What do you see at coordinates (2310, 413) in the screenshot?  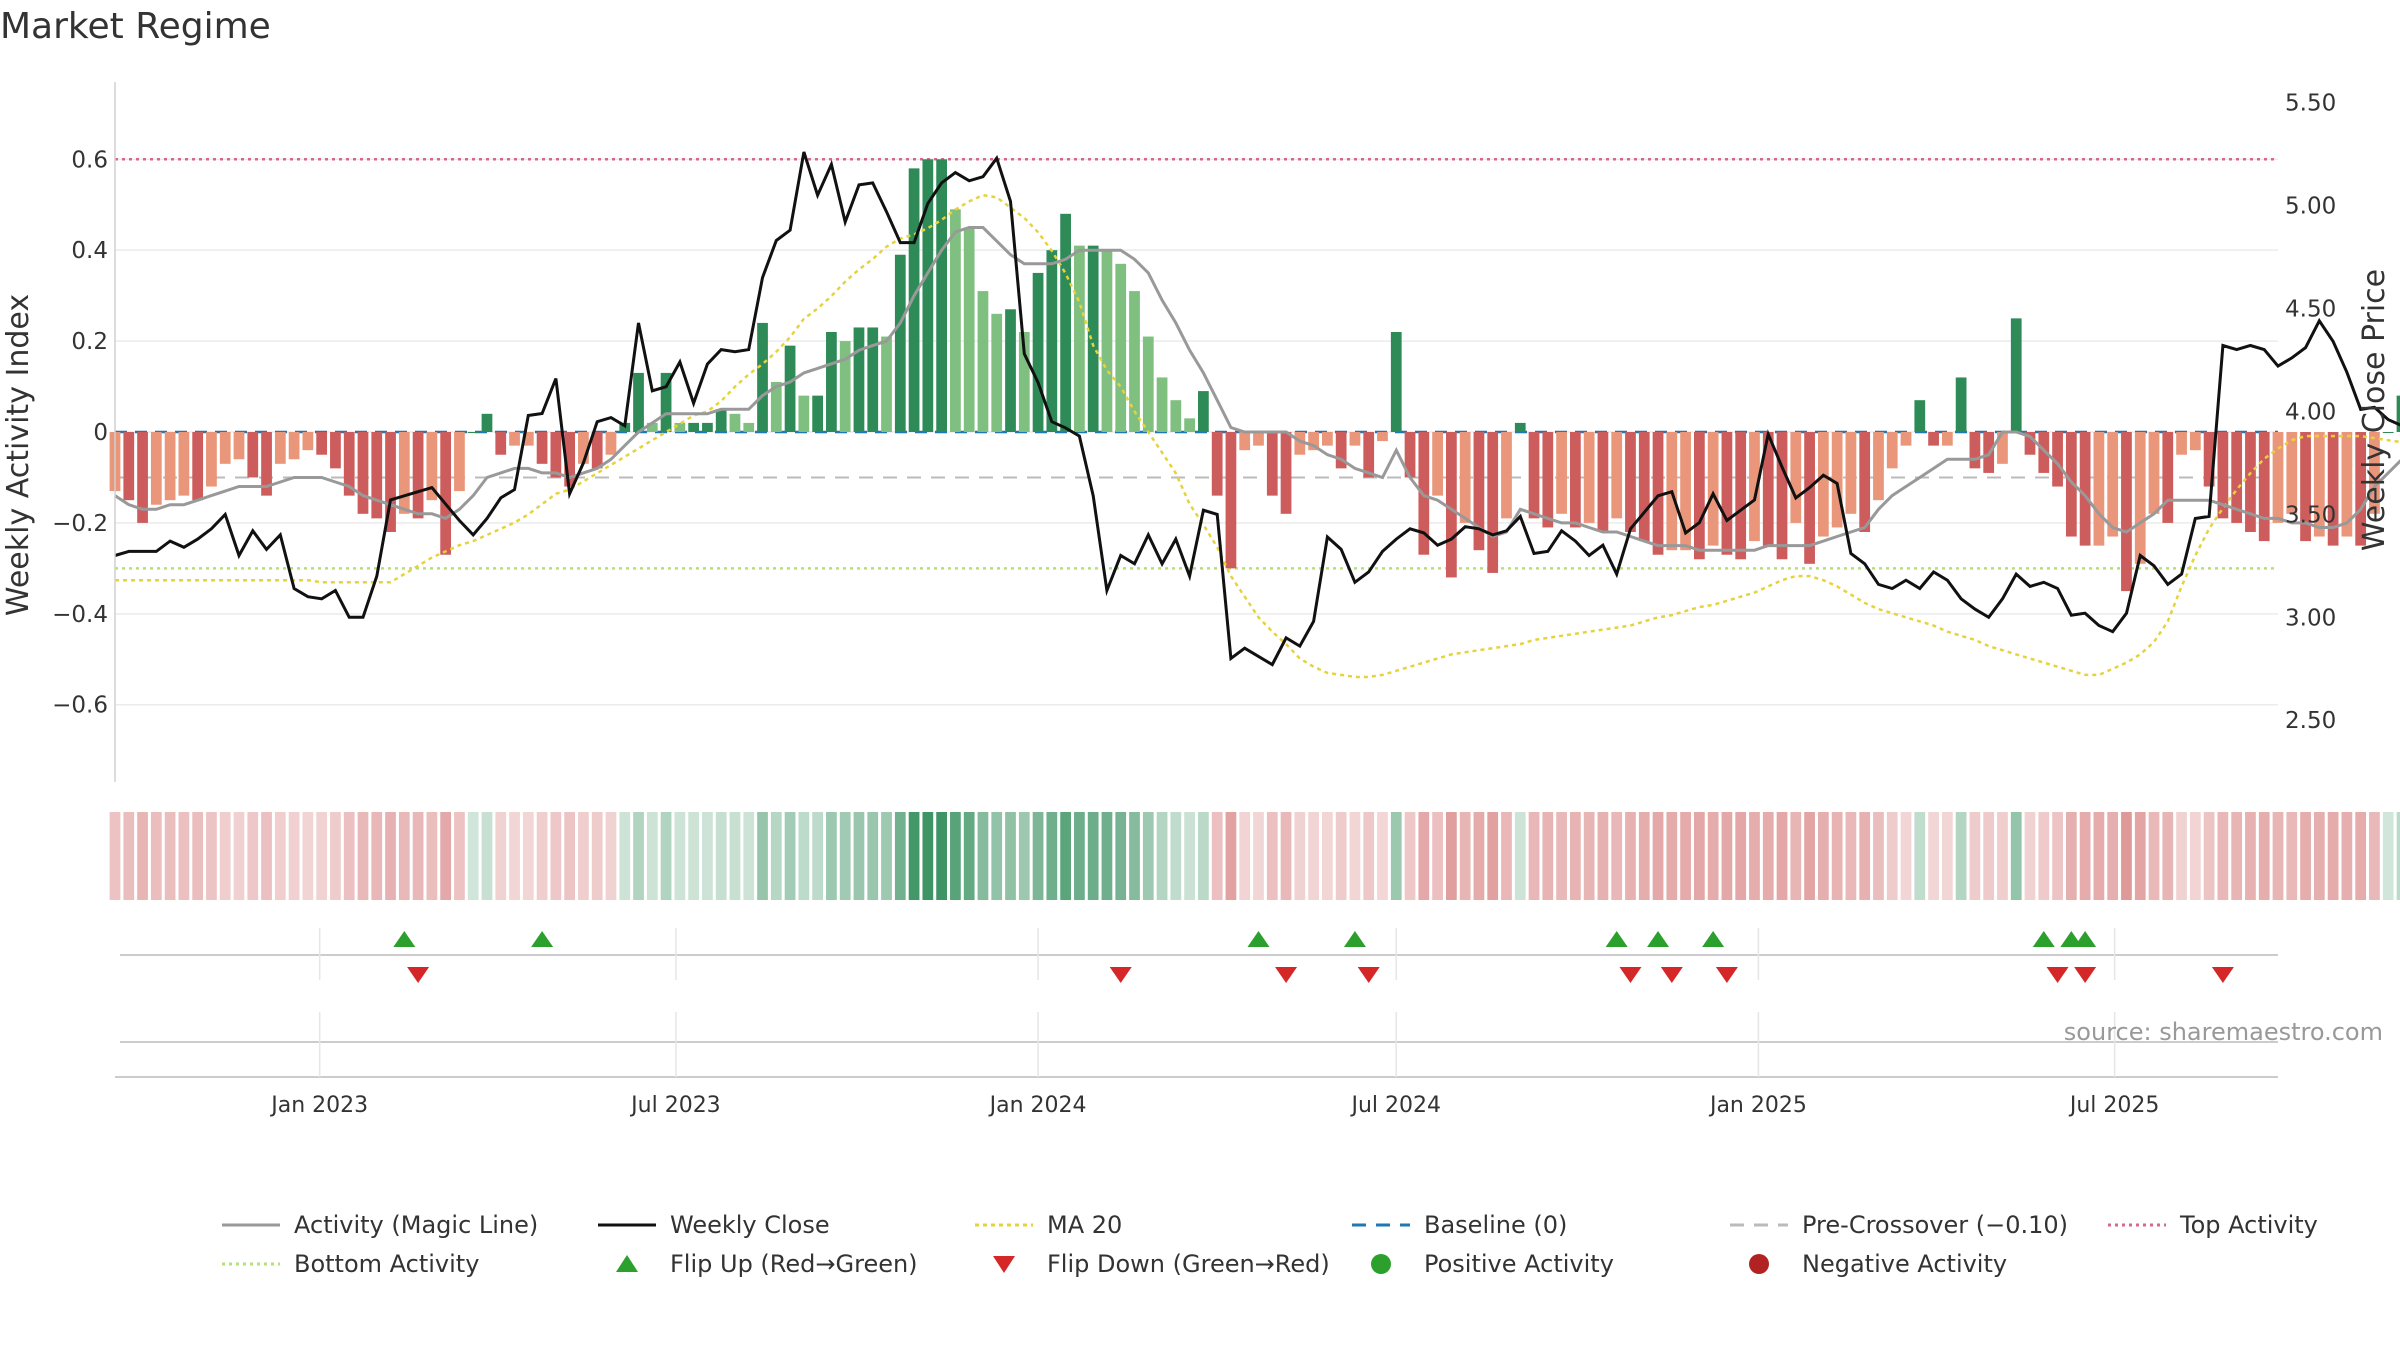 I see `right-y-ticks: 5.50 5.00 4.50 4.00 3.50 3.00 2.50` at bounding box center [2310, 413].